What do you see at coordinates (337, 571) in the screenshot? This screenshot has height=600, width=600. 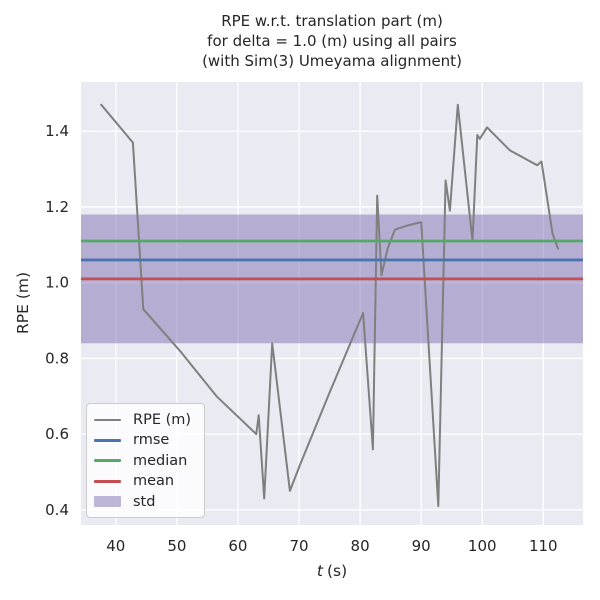 I see `x-axis-label-unit: (s)` at bounding box center [337, 571].